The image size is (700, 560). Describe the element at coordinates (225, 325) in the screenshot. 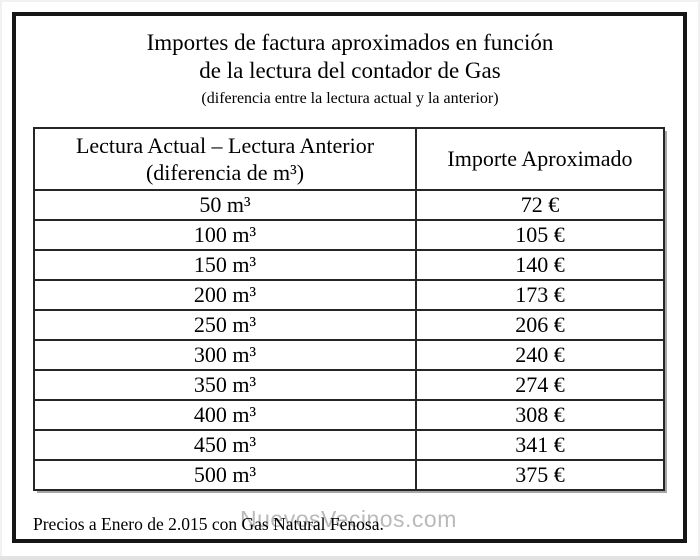

I see `lectura-cell: 250 m³` at that location.